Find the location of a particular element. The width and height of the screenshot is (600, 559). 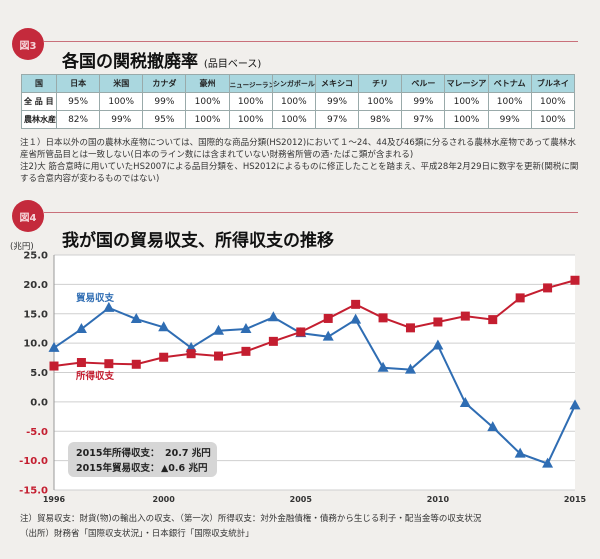

y-axis-unit: (兆円) is located at coordinates (22, 247).